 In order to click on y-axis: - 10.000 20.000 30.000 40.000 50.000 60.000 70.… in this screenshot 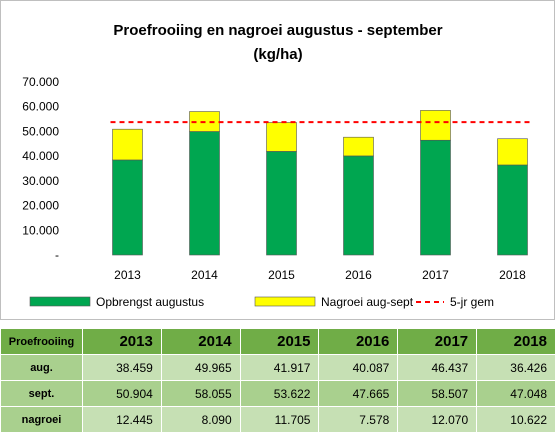, I will do `click(40, 168)`.